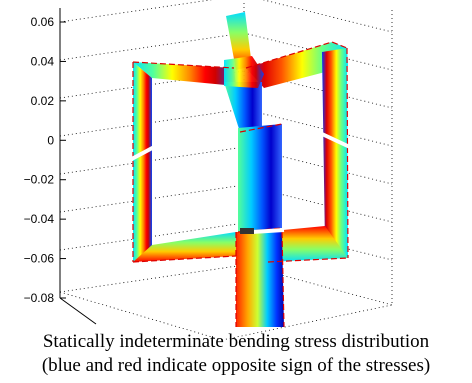  I want to click on z-tick-label: −0.04, so click(39, 219).